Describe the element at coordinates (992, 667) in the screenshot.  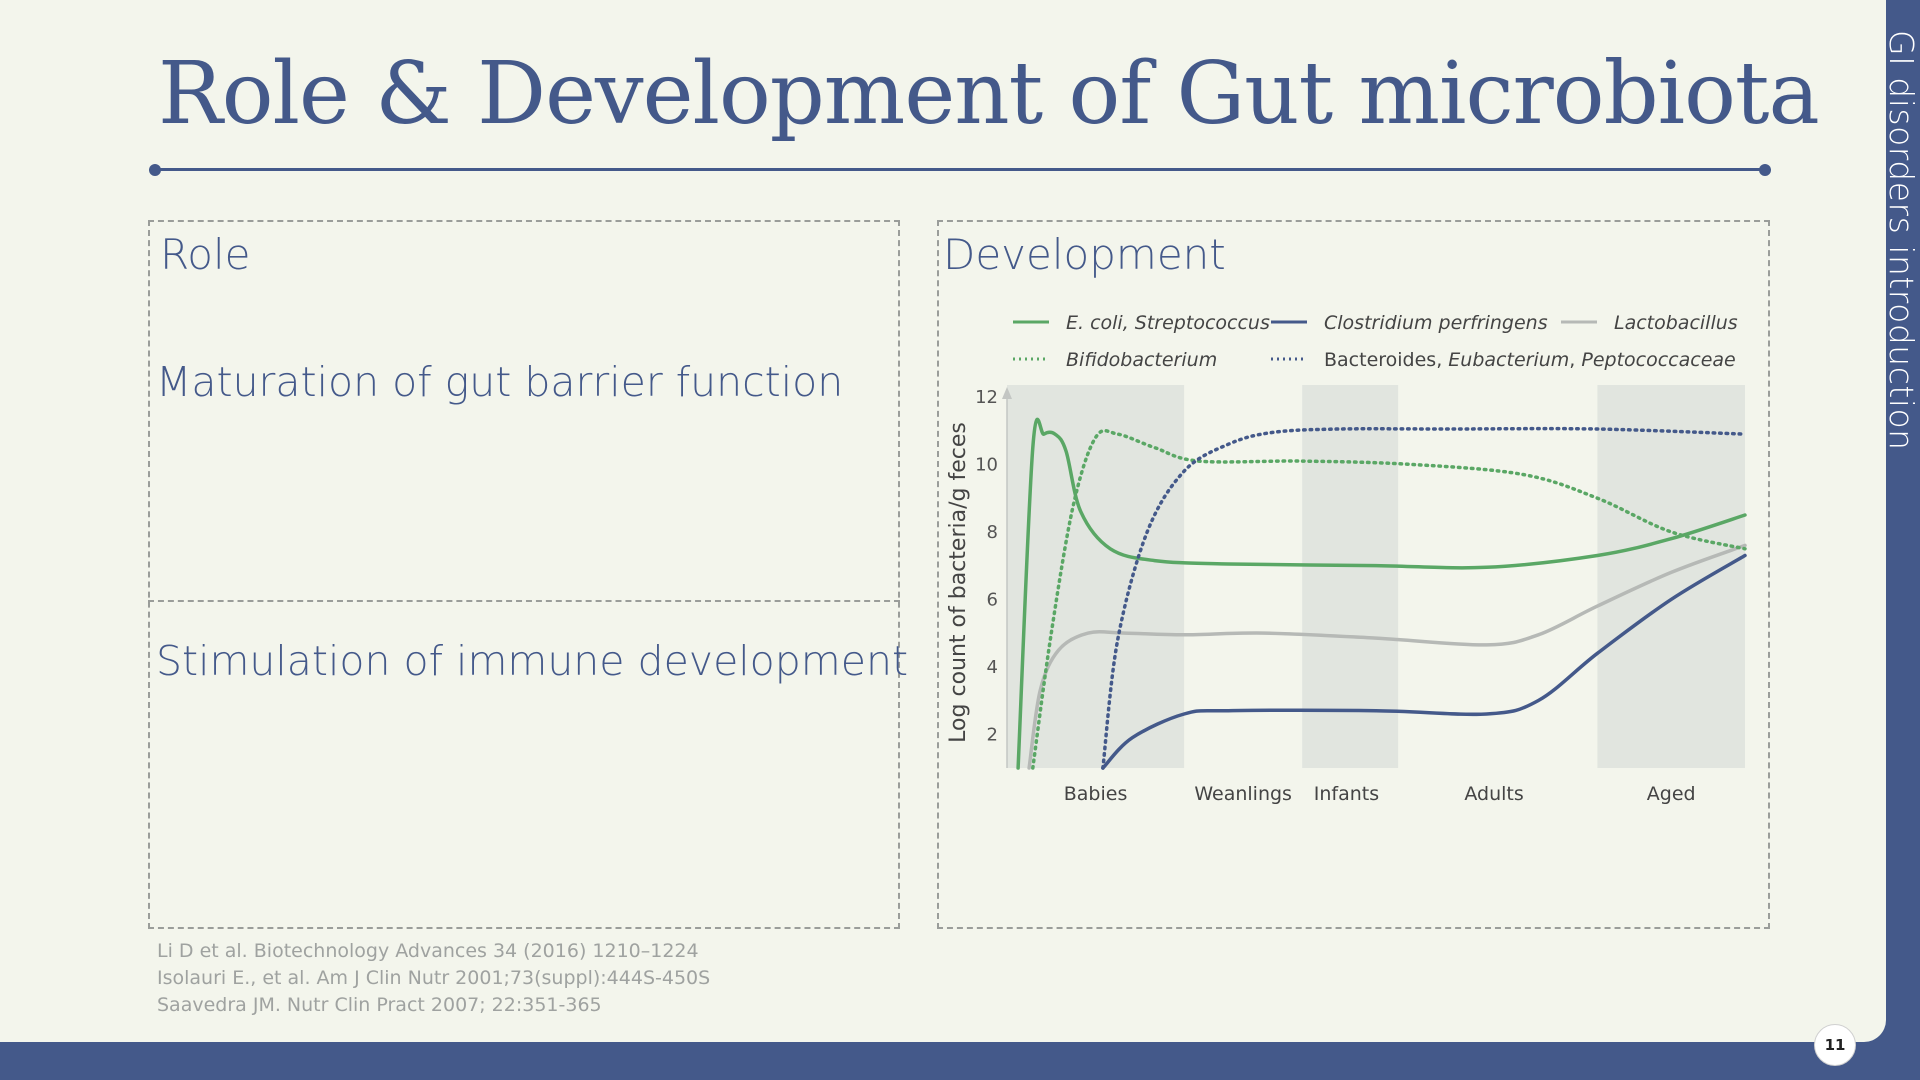
I see `y-tick-label-4: 4` at that location.